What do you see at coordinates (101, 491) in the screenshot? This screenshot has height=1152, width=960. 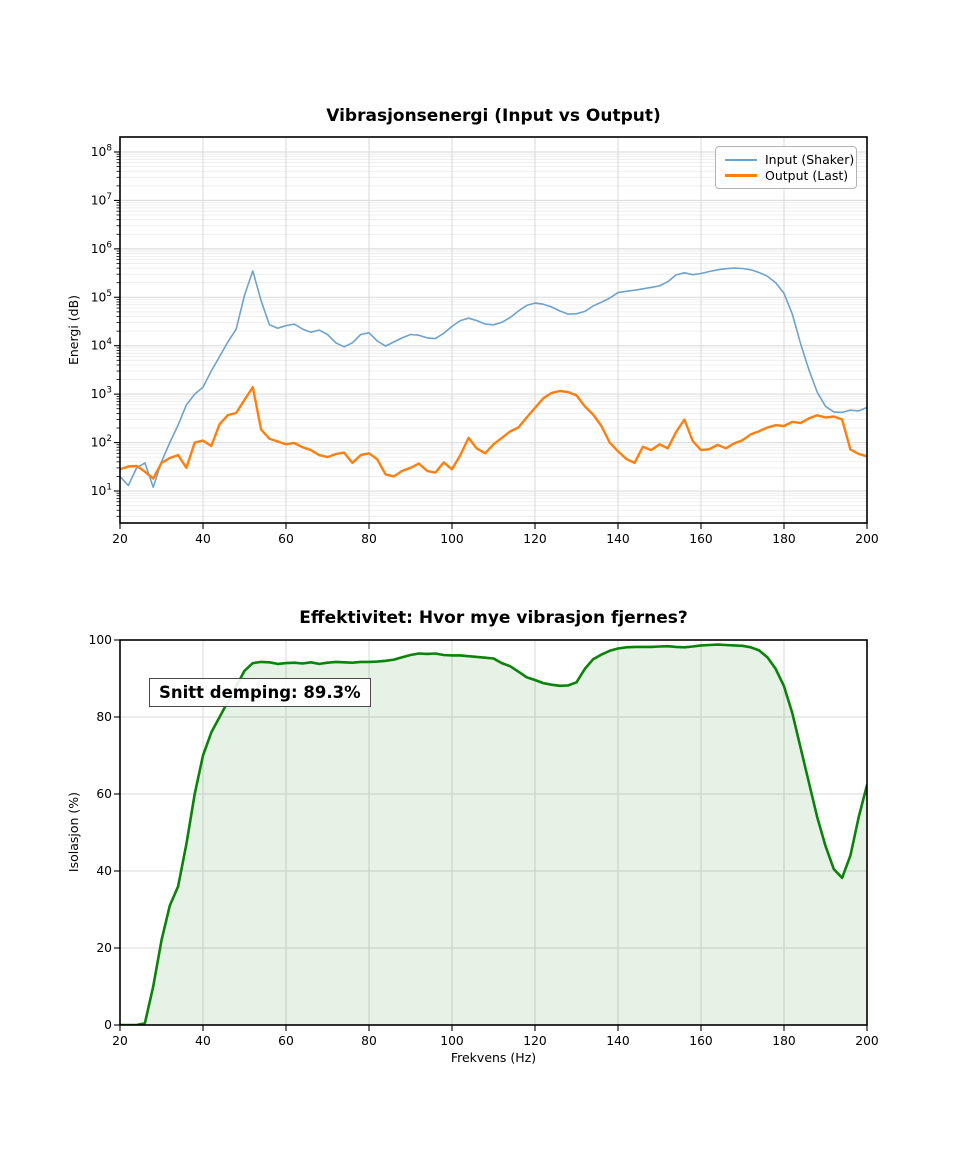 I see `y-tick-label: 10¹` at bounding box center [101, 491].